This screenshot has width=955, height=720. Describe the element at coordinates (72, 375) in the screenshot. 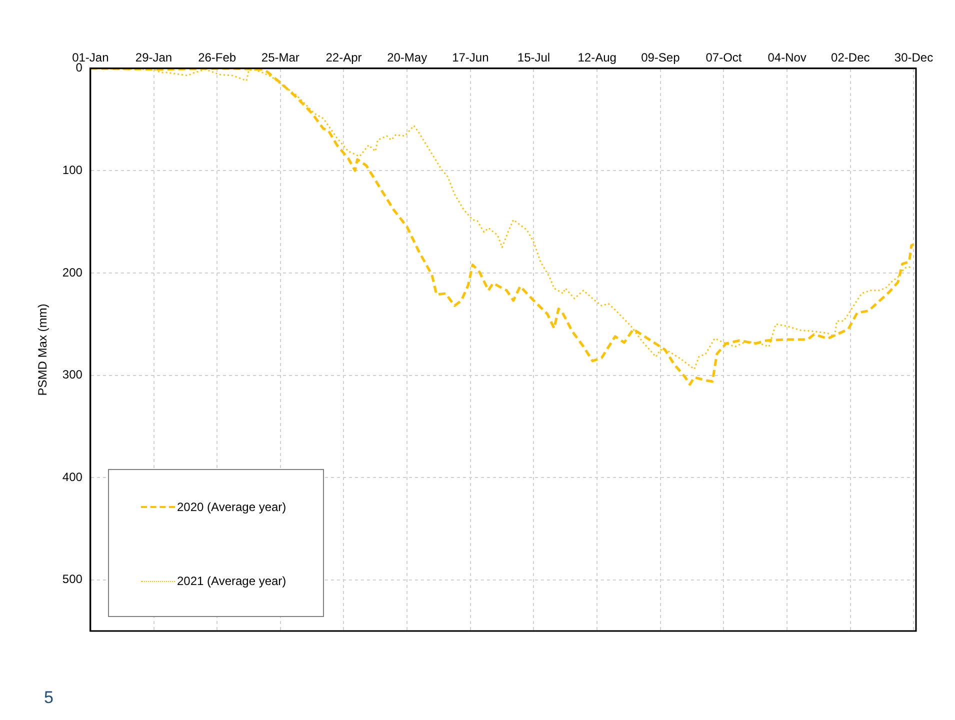

I see `y-tick-label: 300` at that location.